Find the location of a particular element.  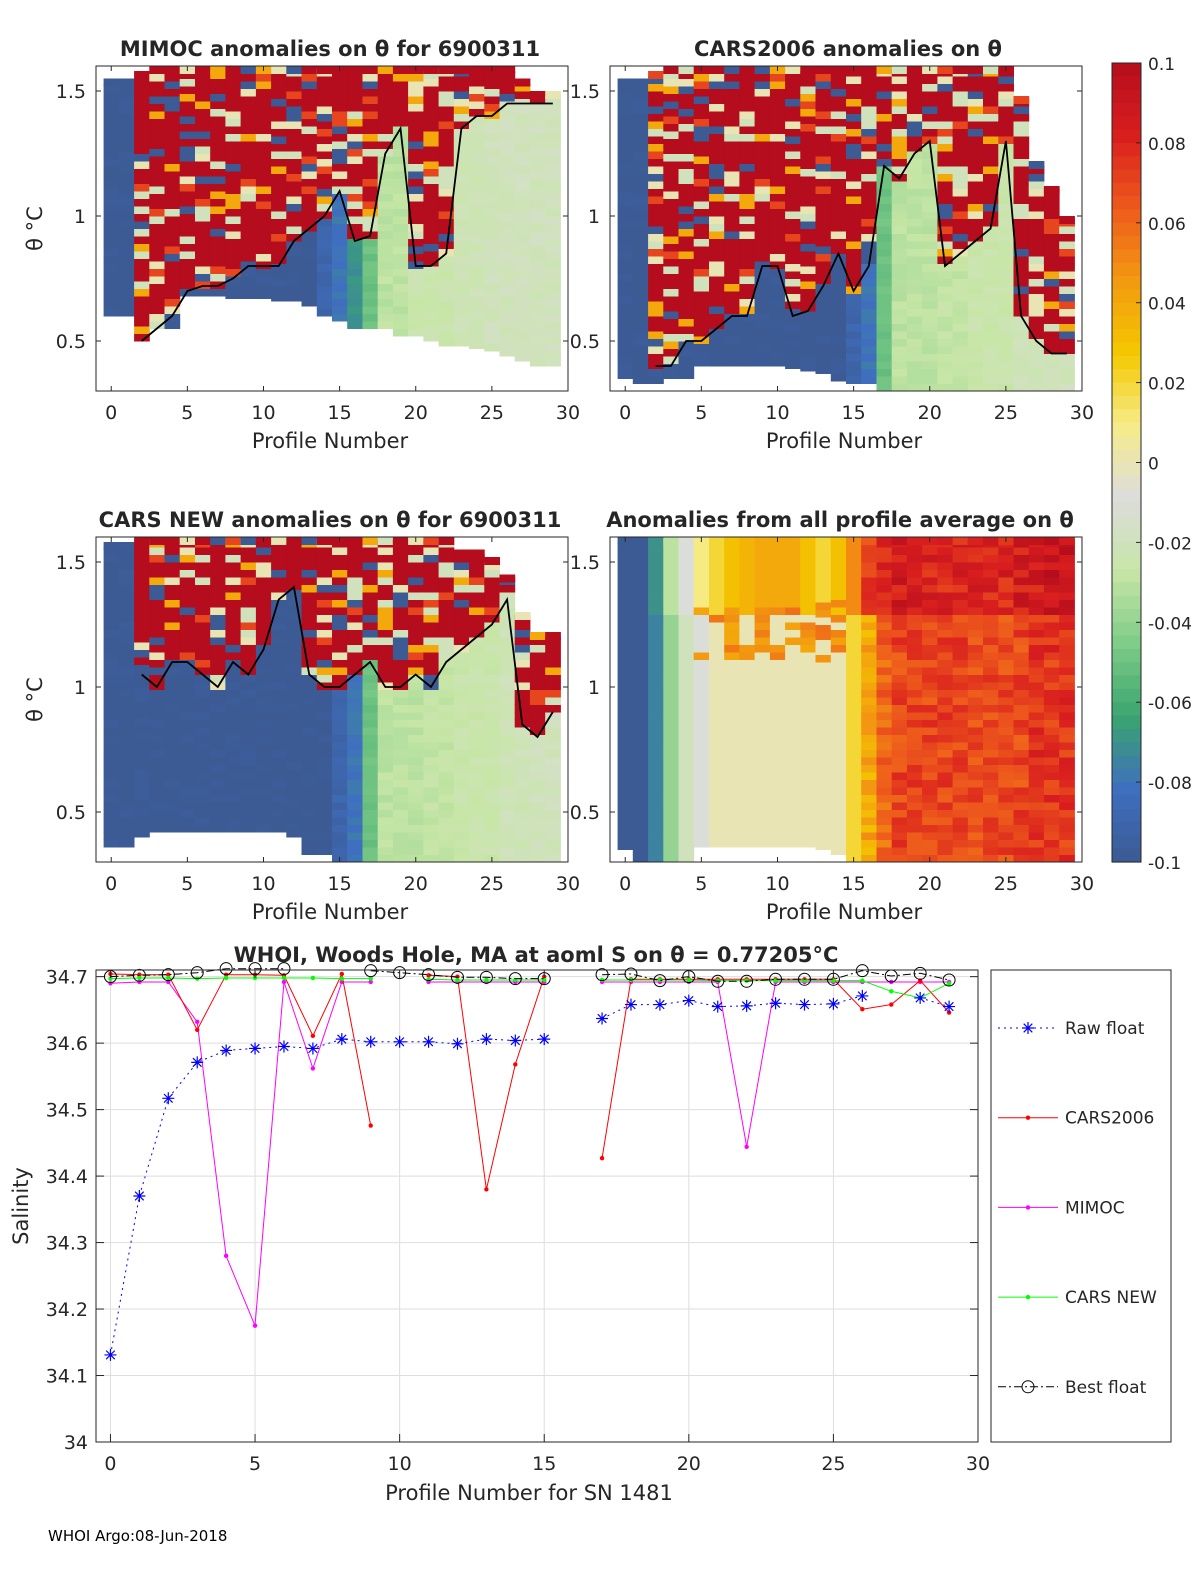

y-tick-label: 0.5 is located at coordinates (71, 342).